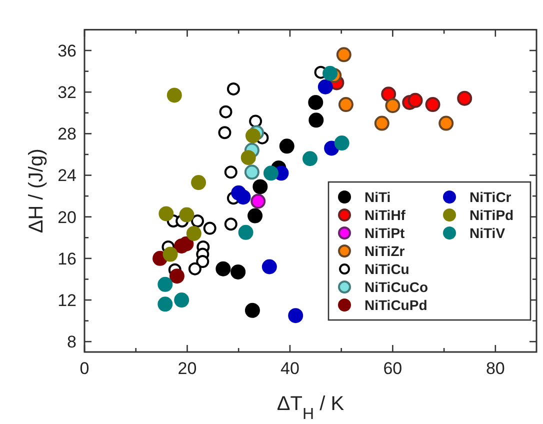  Describe the element at coordinates (385, 232) in the screenshot. I see `legend-label: NiTiPt` at that location.